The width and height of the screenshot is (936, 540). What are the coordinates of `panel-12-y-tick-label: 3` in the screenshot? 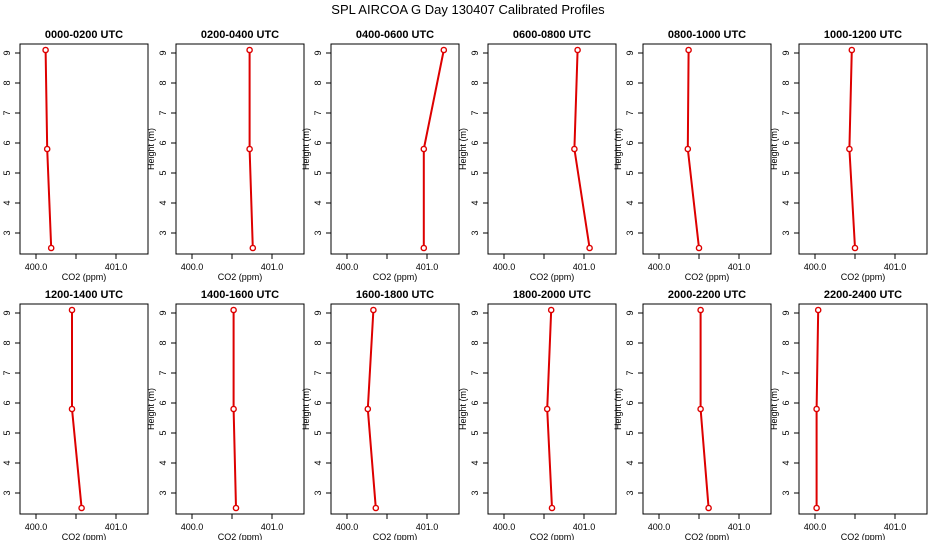 It's located at (786, 492).